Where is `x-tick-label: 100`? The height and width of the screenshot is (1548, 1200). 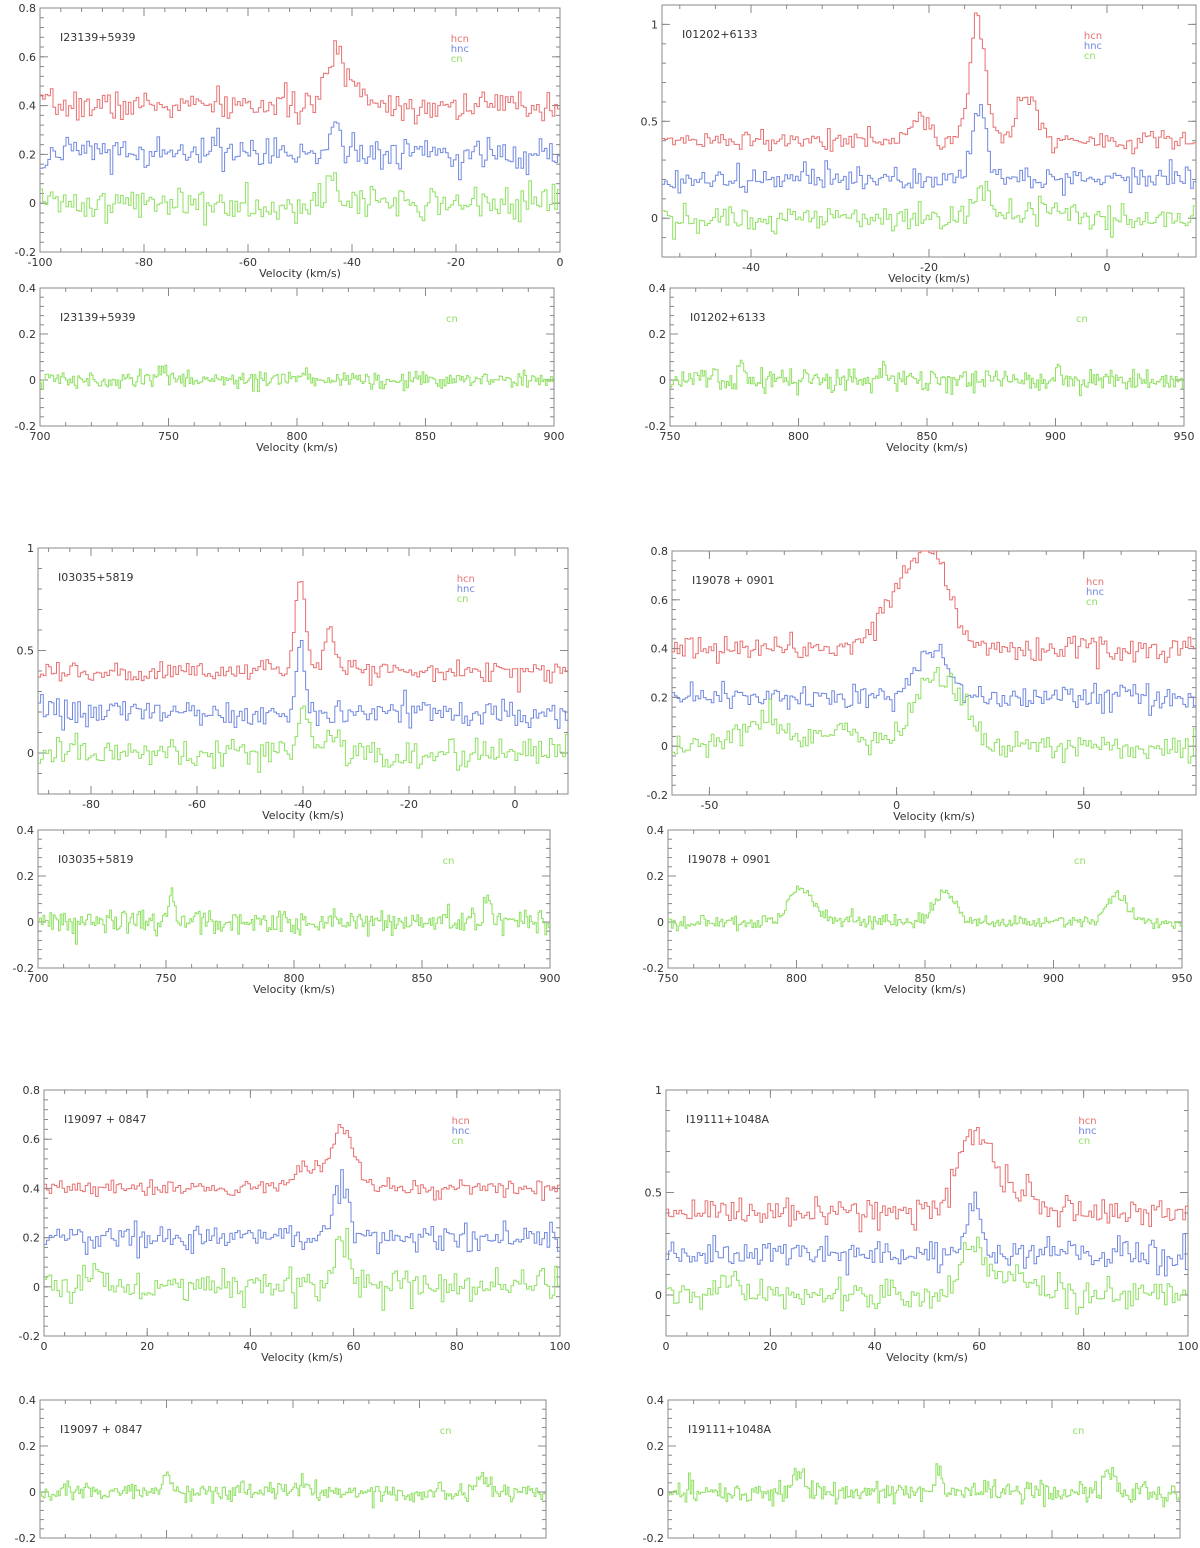 x-tick-label: 100 is located at coordinates (1188, 1346).